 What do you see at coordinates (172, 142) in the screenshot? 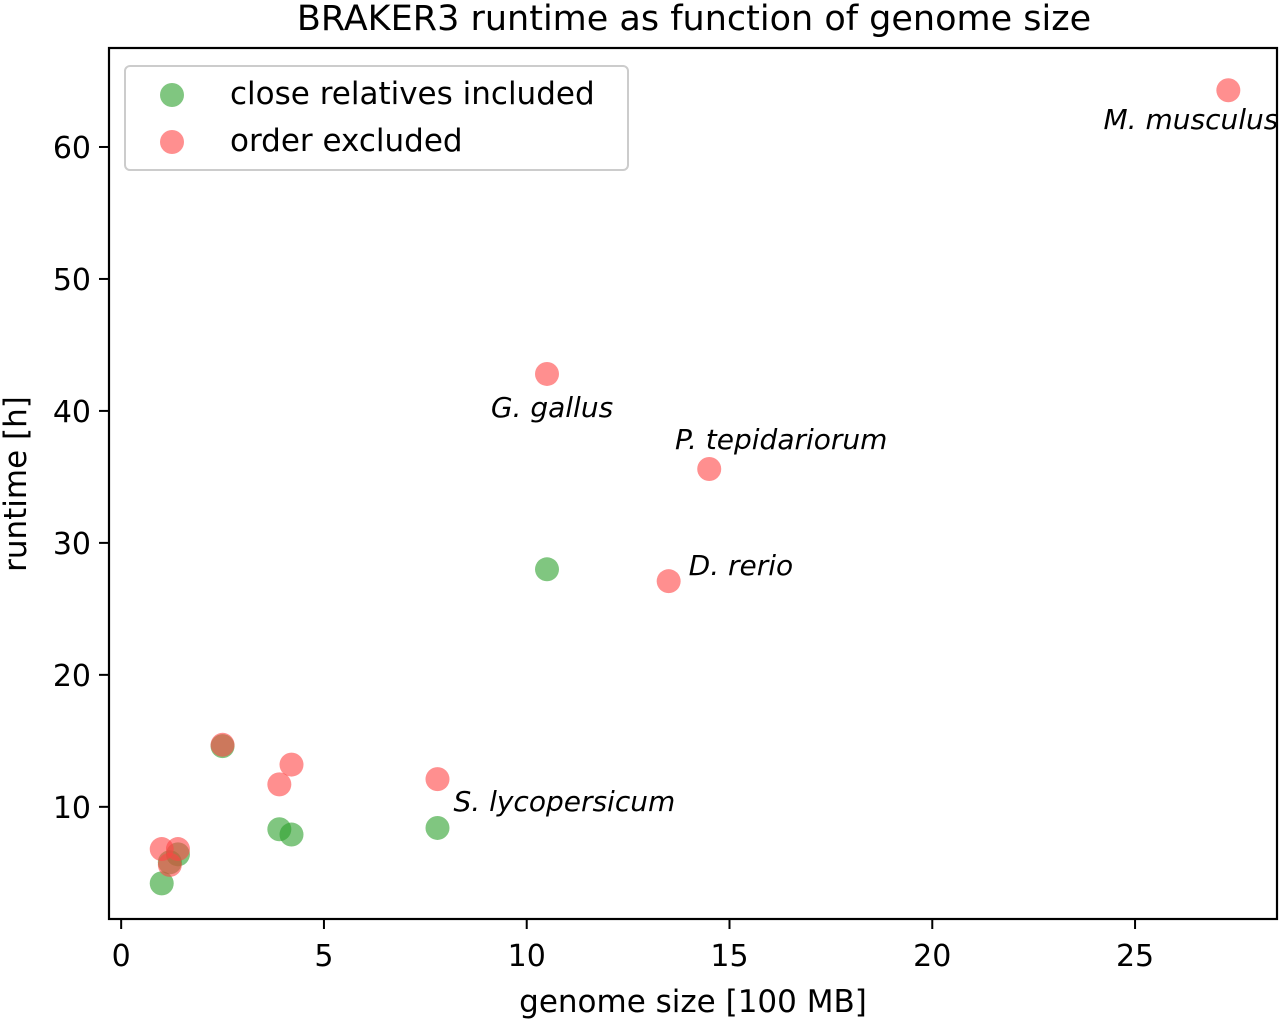
I see `legend-marker-order-excluded` at bounding box center [172, 142].